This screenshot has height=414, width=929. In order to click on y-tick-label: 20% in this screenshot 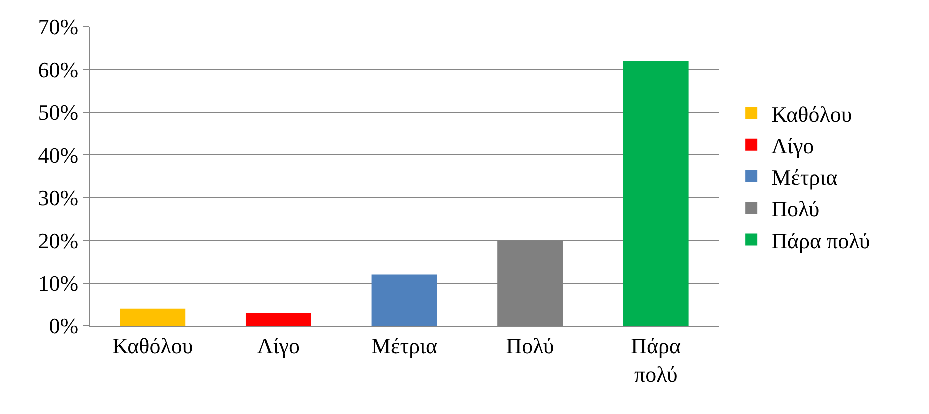, I will do `click(58, 241)`.